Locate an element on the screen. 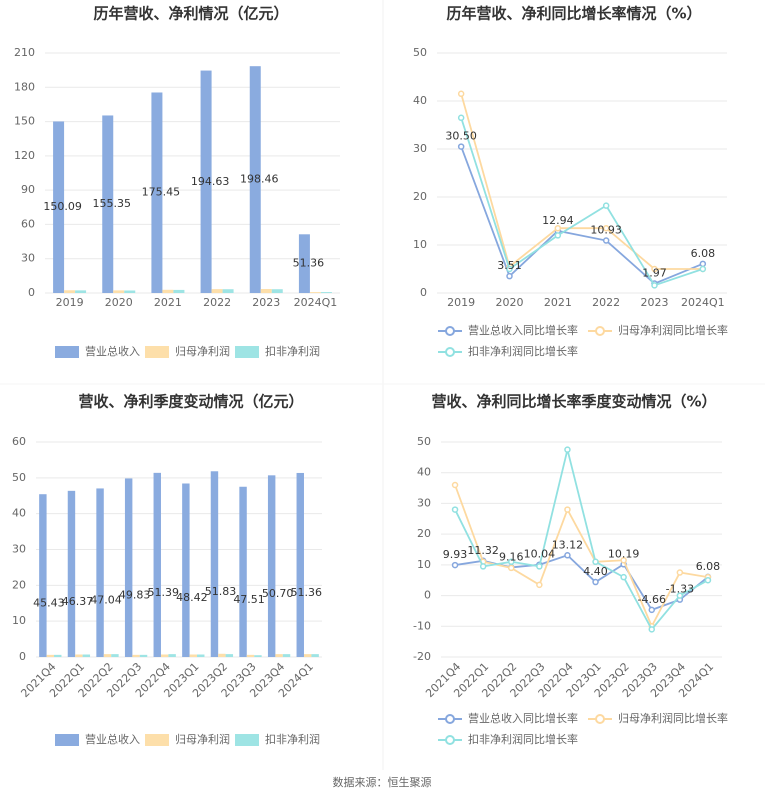 Image resolution: width=765 pixels, height=801 pixels. data-label: 1.97 is located at coordinates (654, 273).